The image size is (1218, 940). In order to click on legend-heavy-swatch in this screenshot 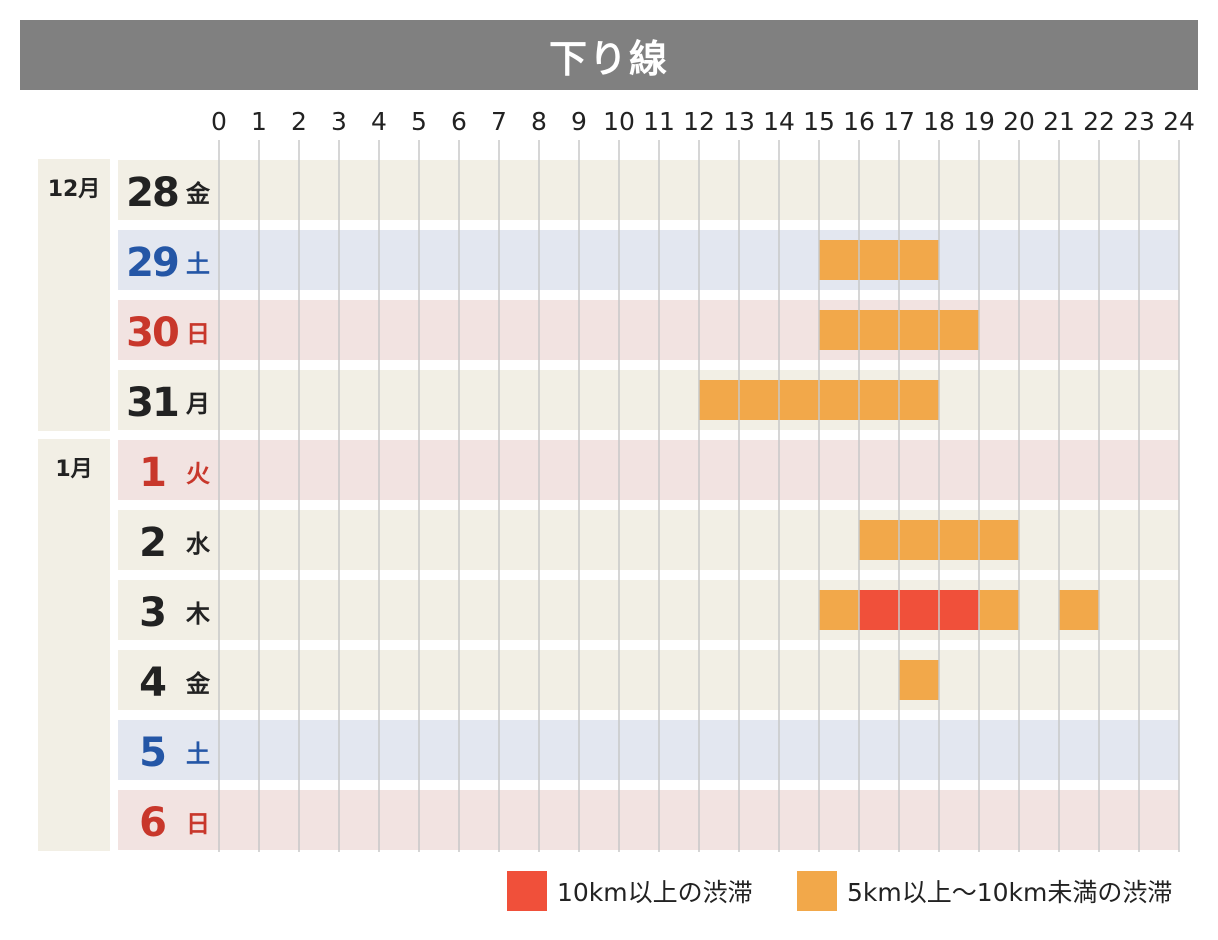, I will do `click(527, 891)`.